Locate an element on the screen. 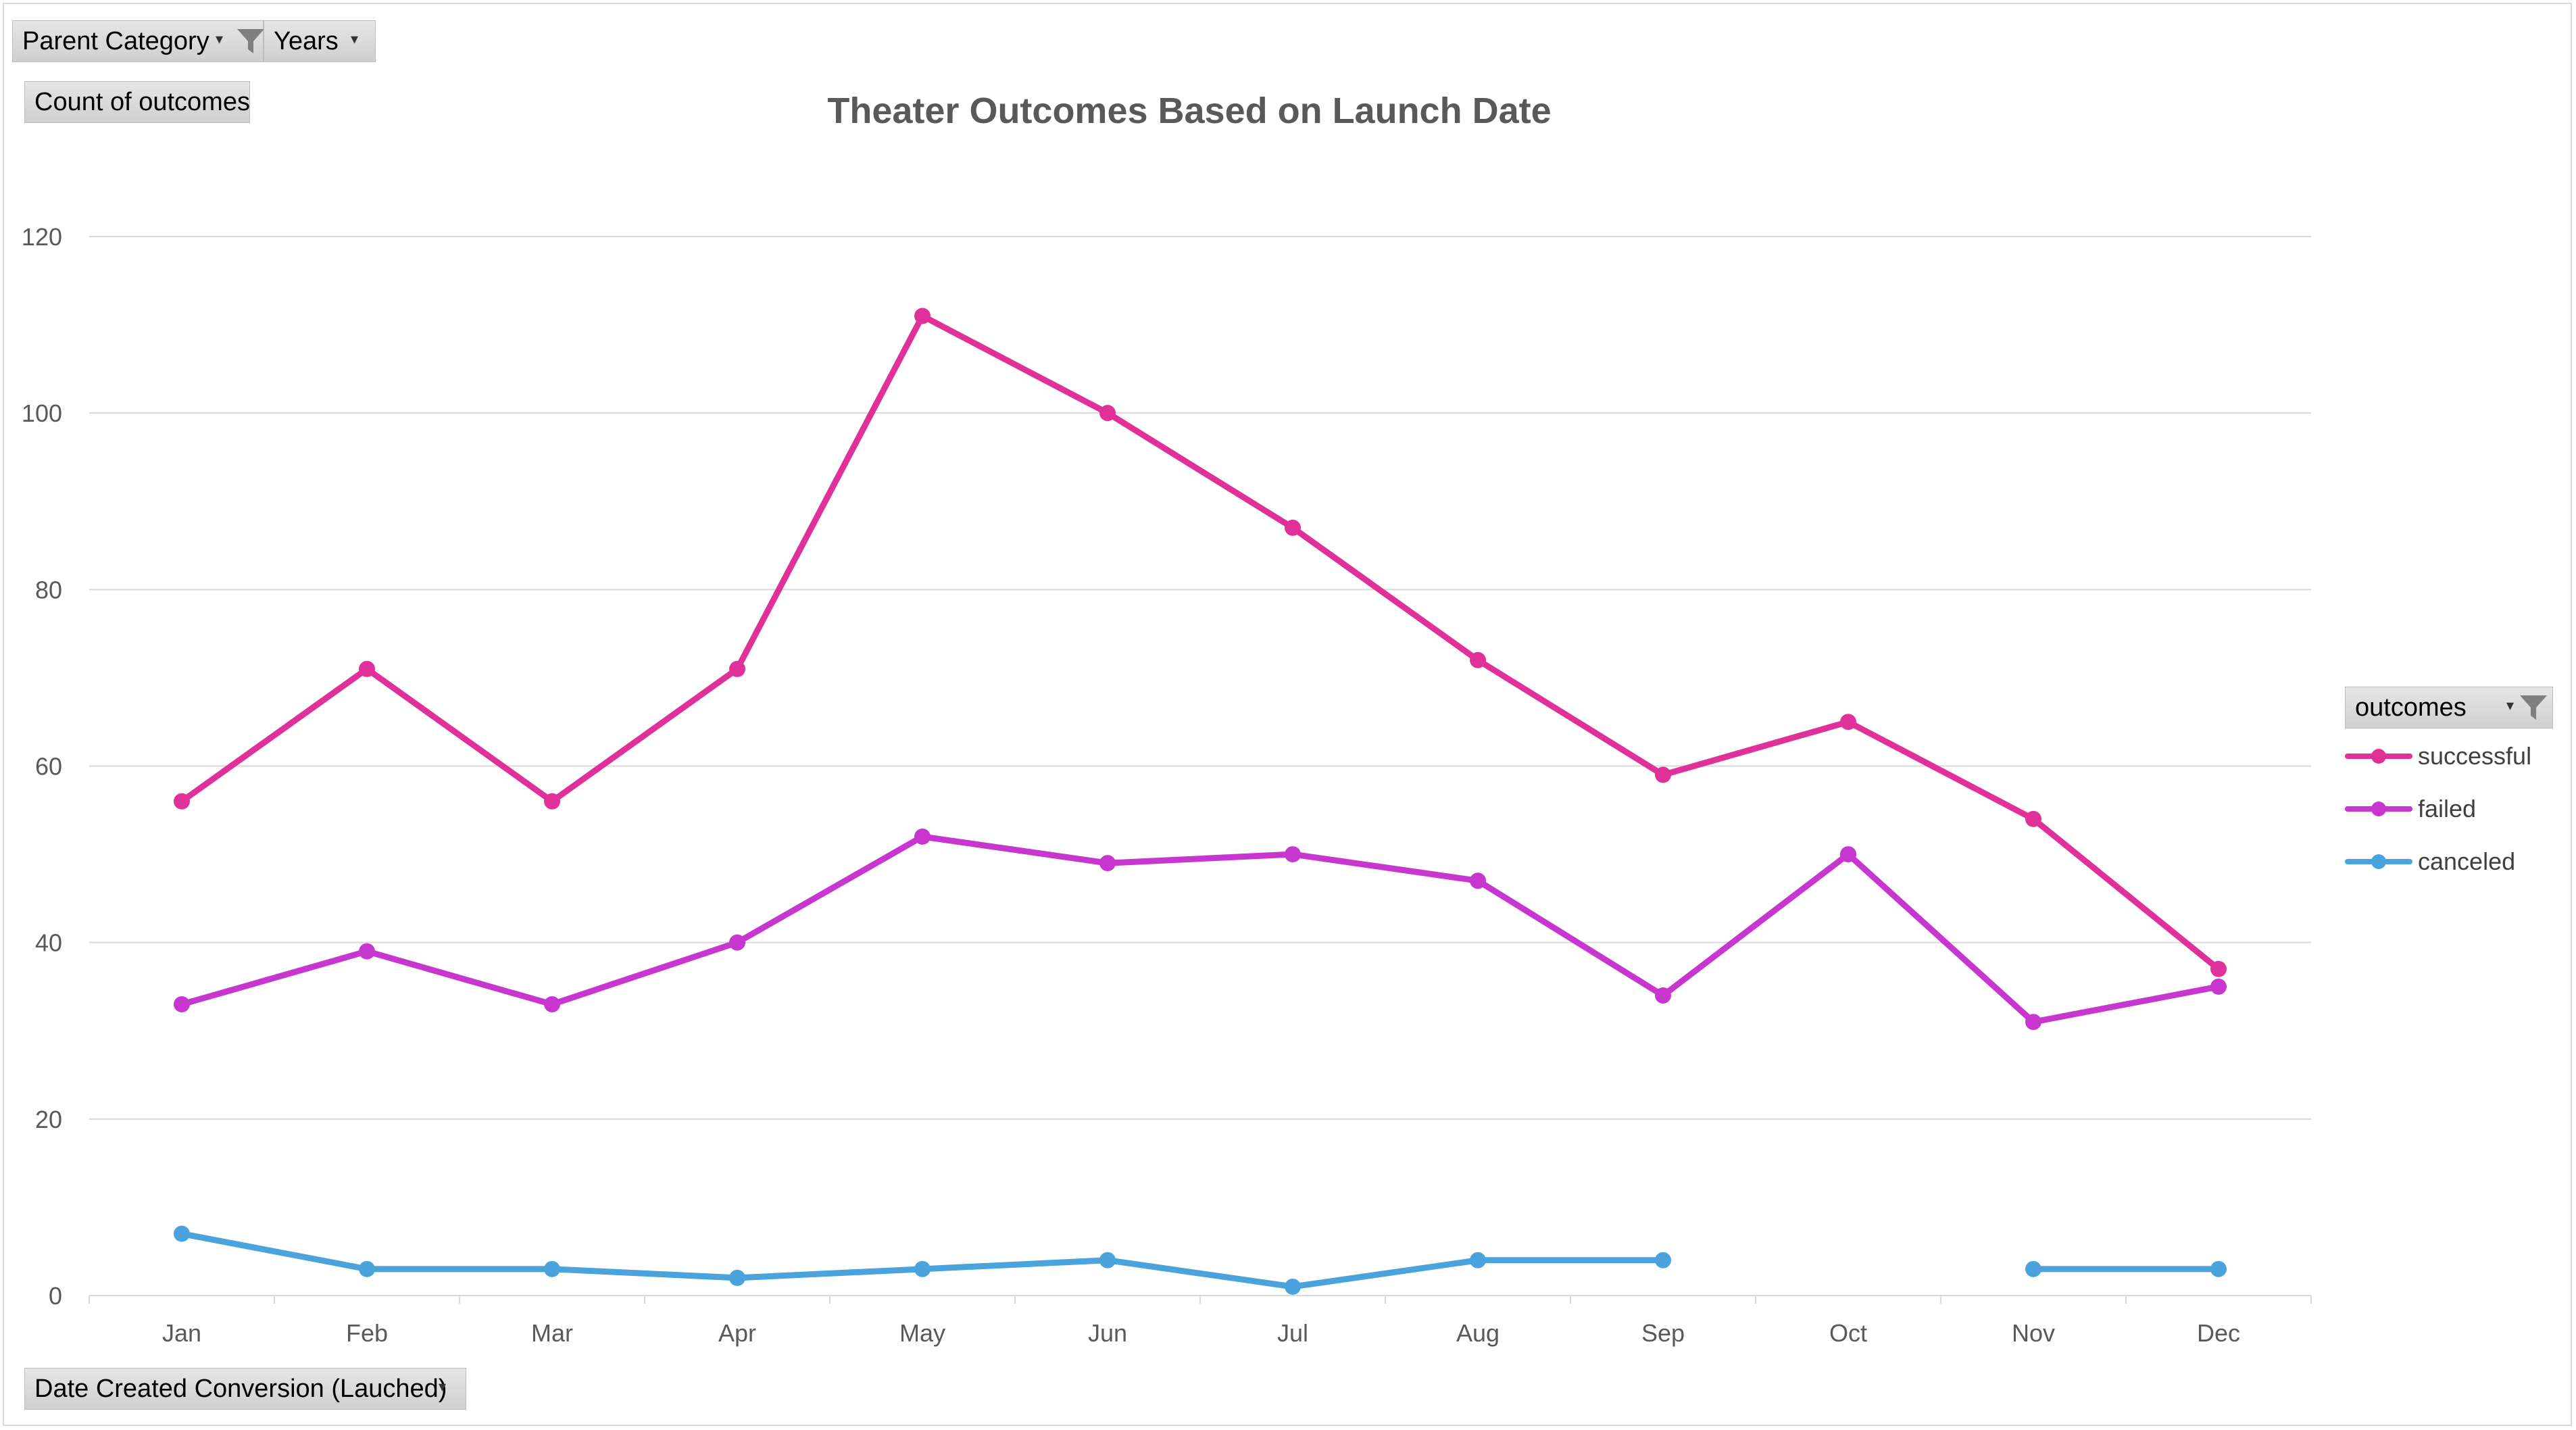 The image size is (2576, 1430). y-tick-label: 60 is located at coordinates (49, 767).